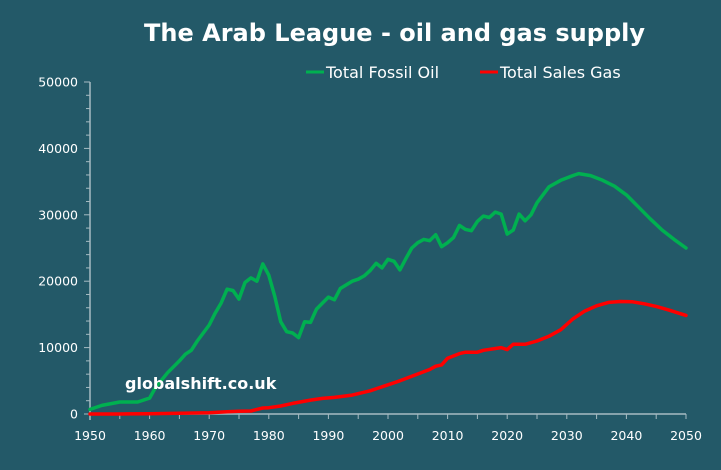  I want to click on legend-item-oil: Total Fossil Oil, so click(372, 72).